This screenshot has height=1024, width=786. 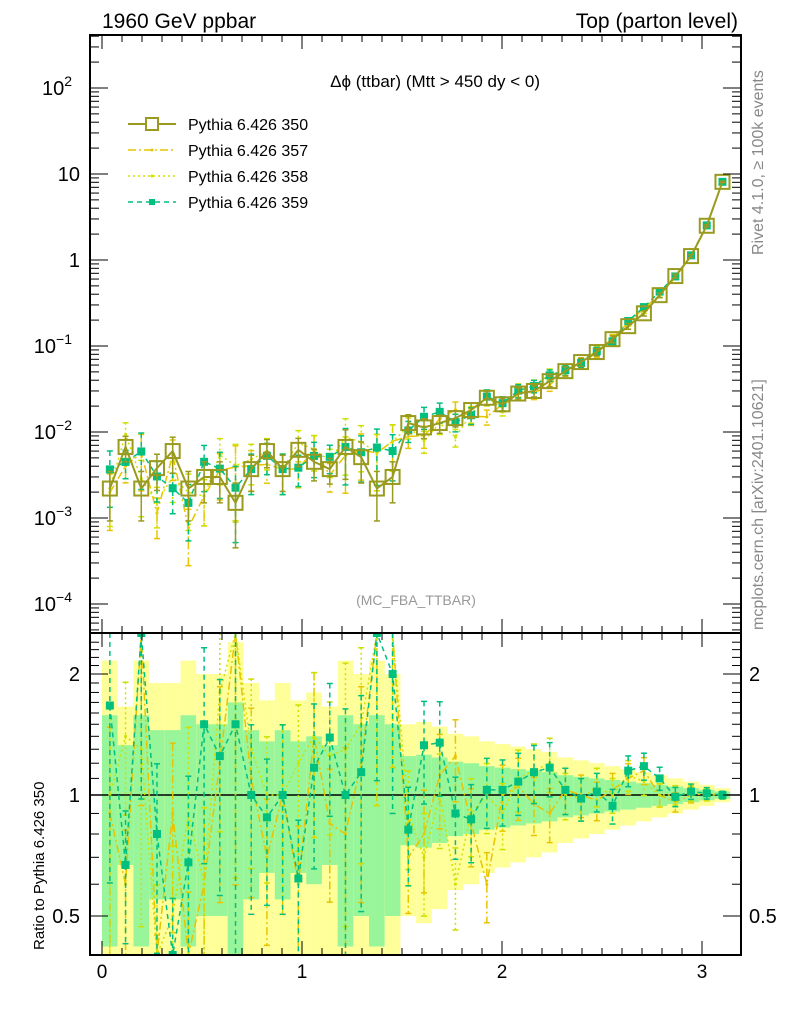 I want to click on legend-marker, so click(x=152, y=202).